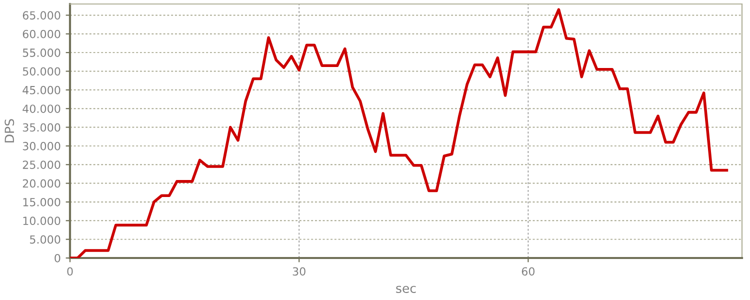  What do you see at coordinates (70, 271) in the screenshot?
I see `x-tick-label: 0` at bounding box center [70, 271].